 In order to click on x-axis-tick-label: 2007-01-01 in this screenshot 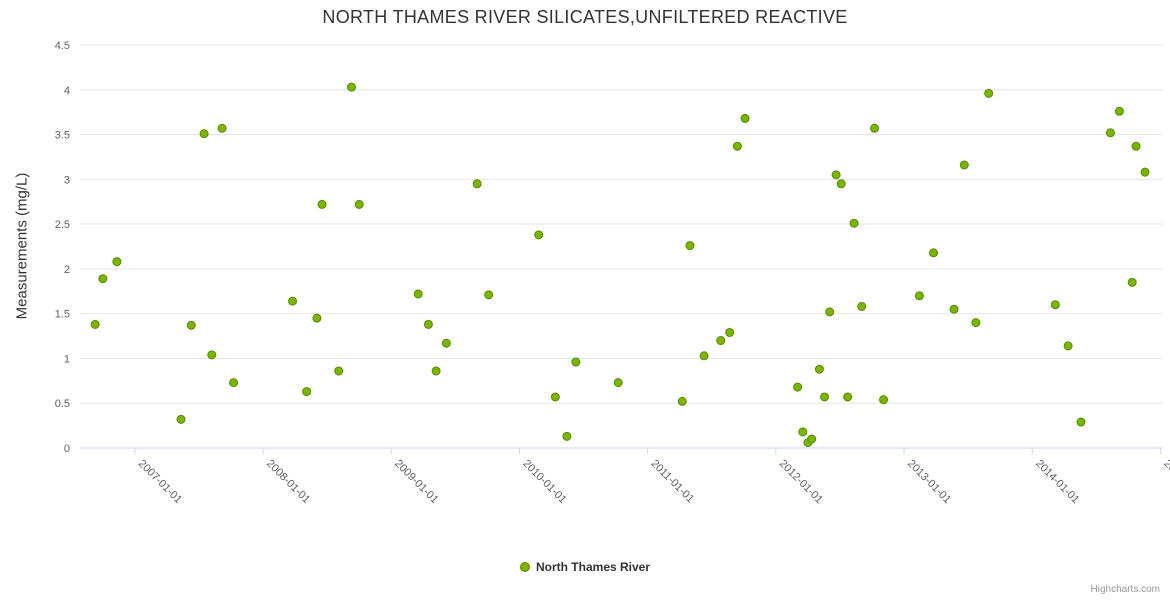, I will do `click(160, 482)`.